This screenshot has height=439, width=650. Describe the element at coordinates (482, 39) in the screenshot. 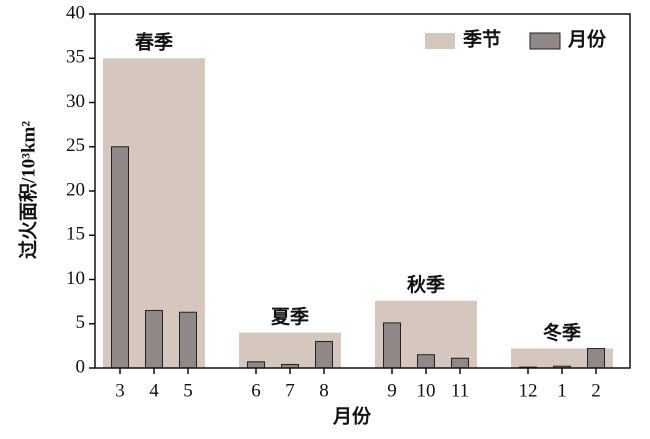

I see `legend-label: 季节` at that location.